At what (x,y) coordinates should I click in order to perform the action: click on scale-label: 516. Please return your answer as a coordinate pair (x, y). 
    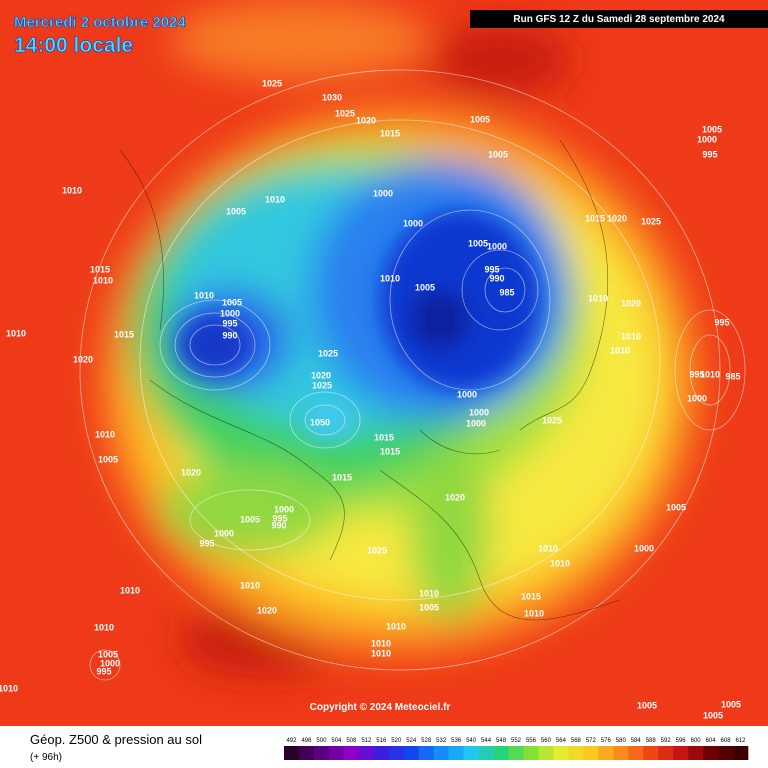
    Looking at the image, I should click on (381, 741).